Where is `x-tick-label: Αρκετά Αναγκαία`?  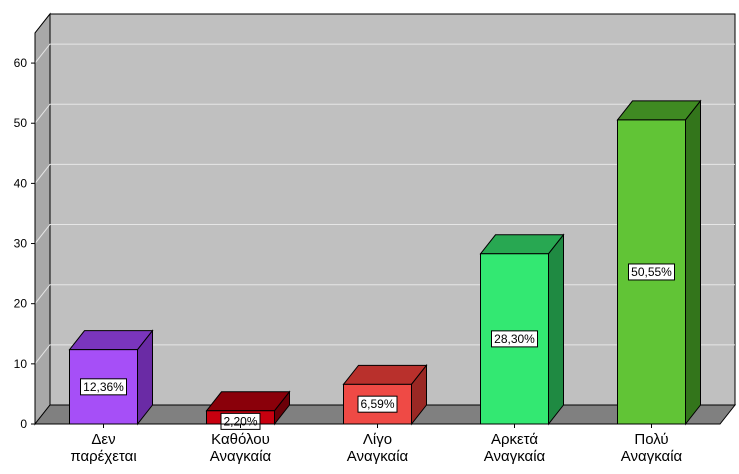
x-tick-label: Αρκετά Αναγκαία is located at coordinates (515, 448).